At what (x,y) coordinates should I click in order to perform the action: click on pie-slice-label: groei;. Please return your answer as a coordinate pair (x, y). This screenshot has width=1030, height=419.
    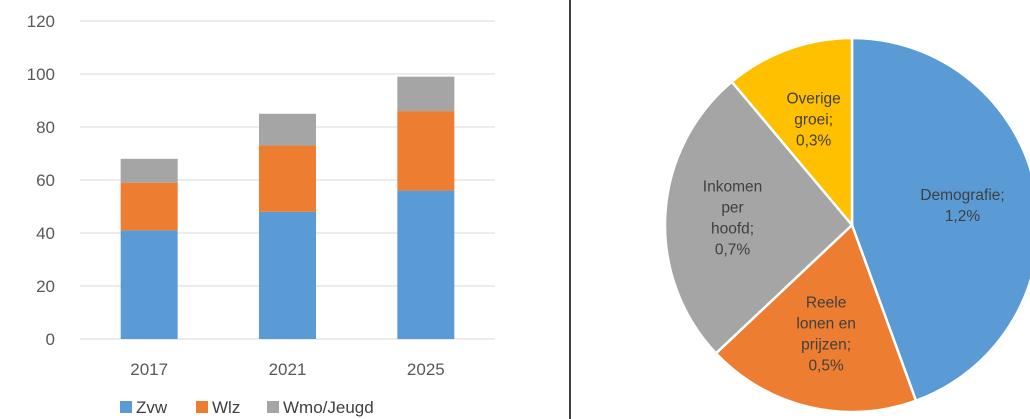
    Looking at the image, I should click on (813, 120).